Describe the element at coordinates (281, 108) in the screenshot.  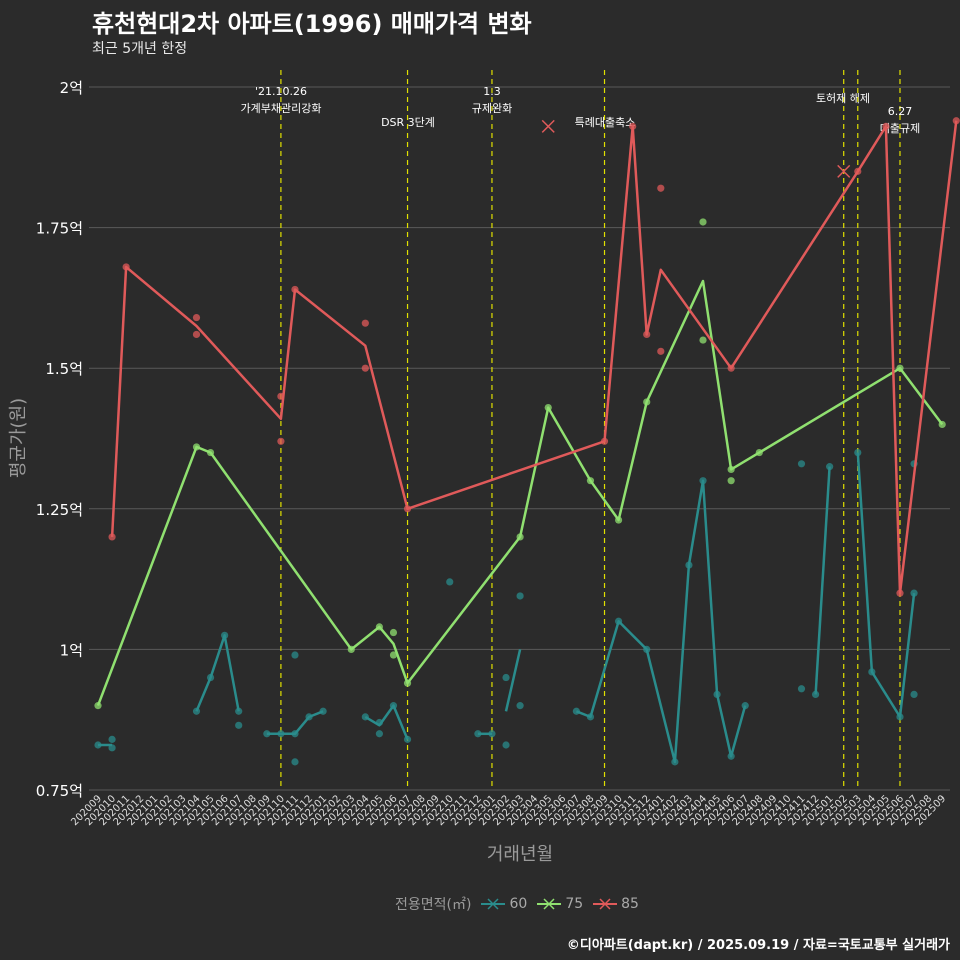
I see `event-label: 가계부채관리강화` at that location.